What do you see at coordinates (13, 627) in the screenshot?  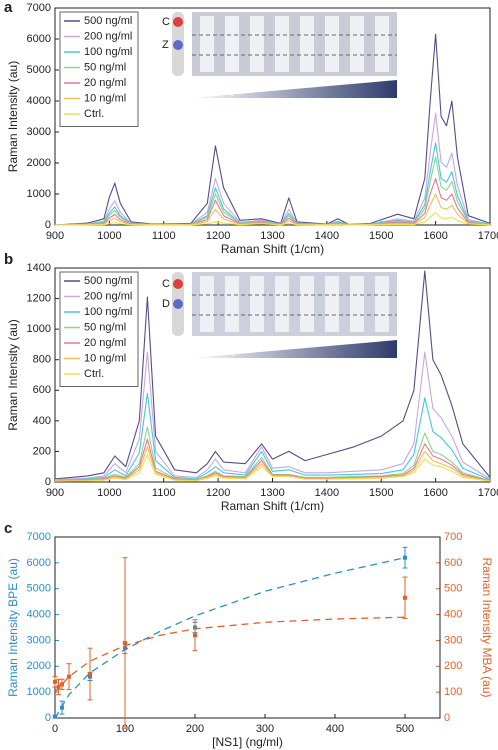 I see `y-axis-title: Raman Intensity BPE (au)` at bounding box center [13, 627].